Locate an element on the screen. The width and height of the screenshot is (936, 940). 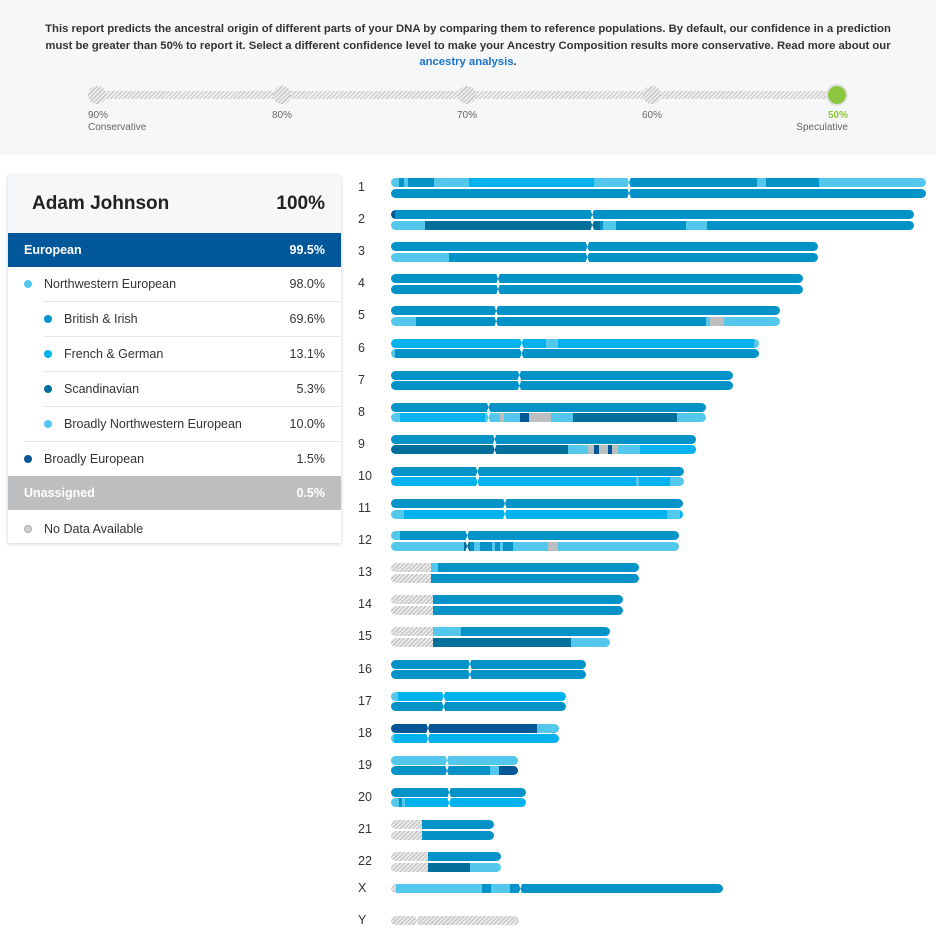
region-european: European 99.5% is located at coordinates (174, 250).